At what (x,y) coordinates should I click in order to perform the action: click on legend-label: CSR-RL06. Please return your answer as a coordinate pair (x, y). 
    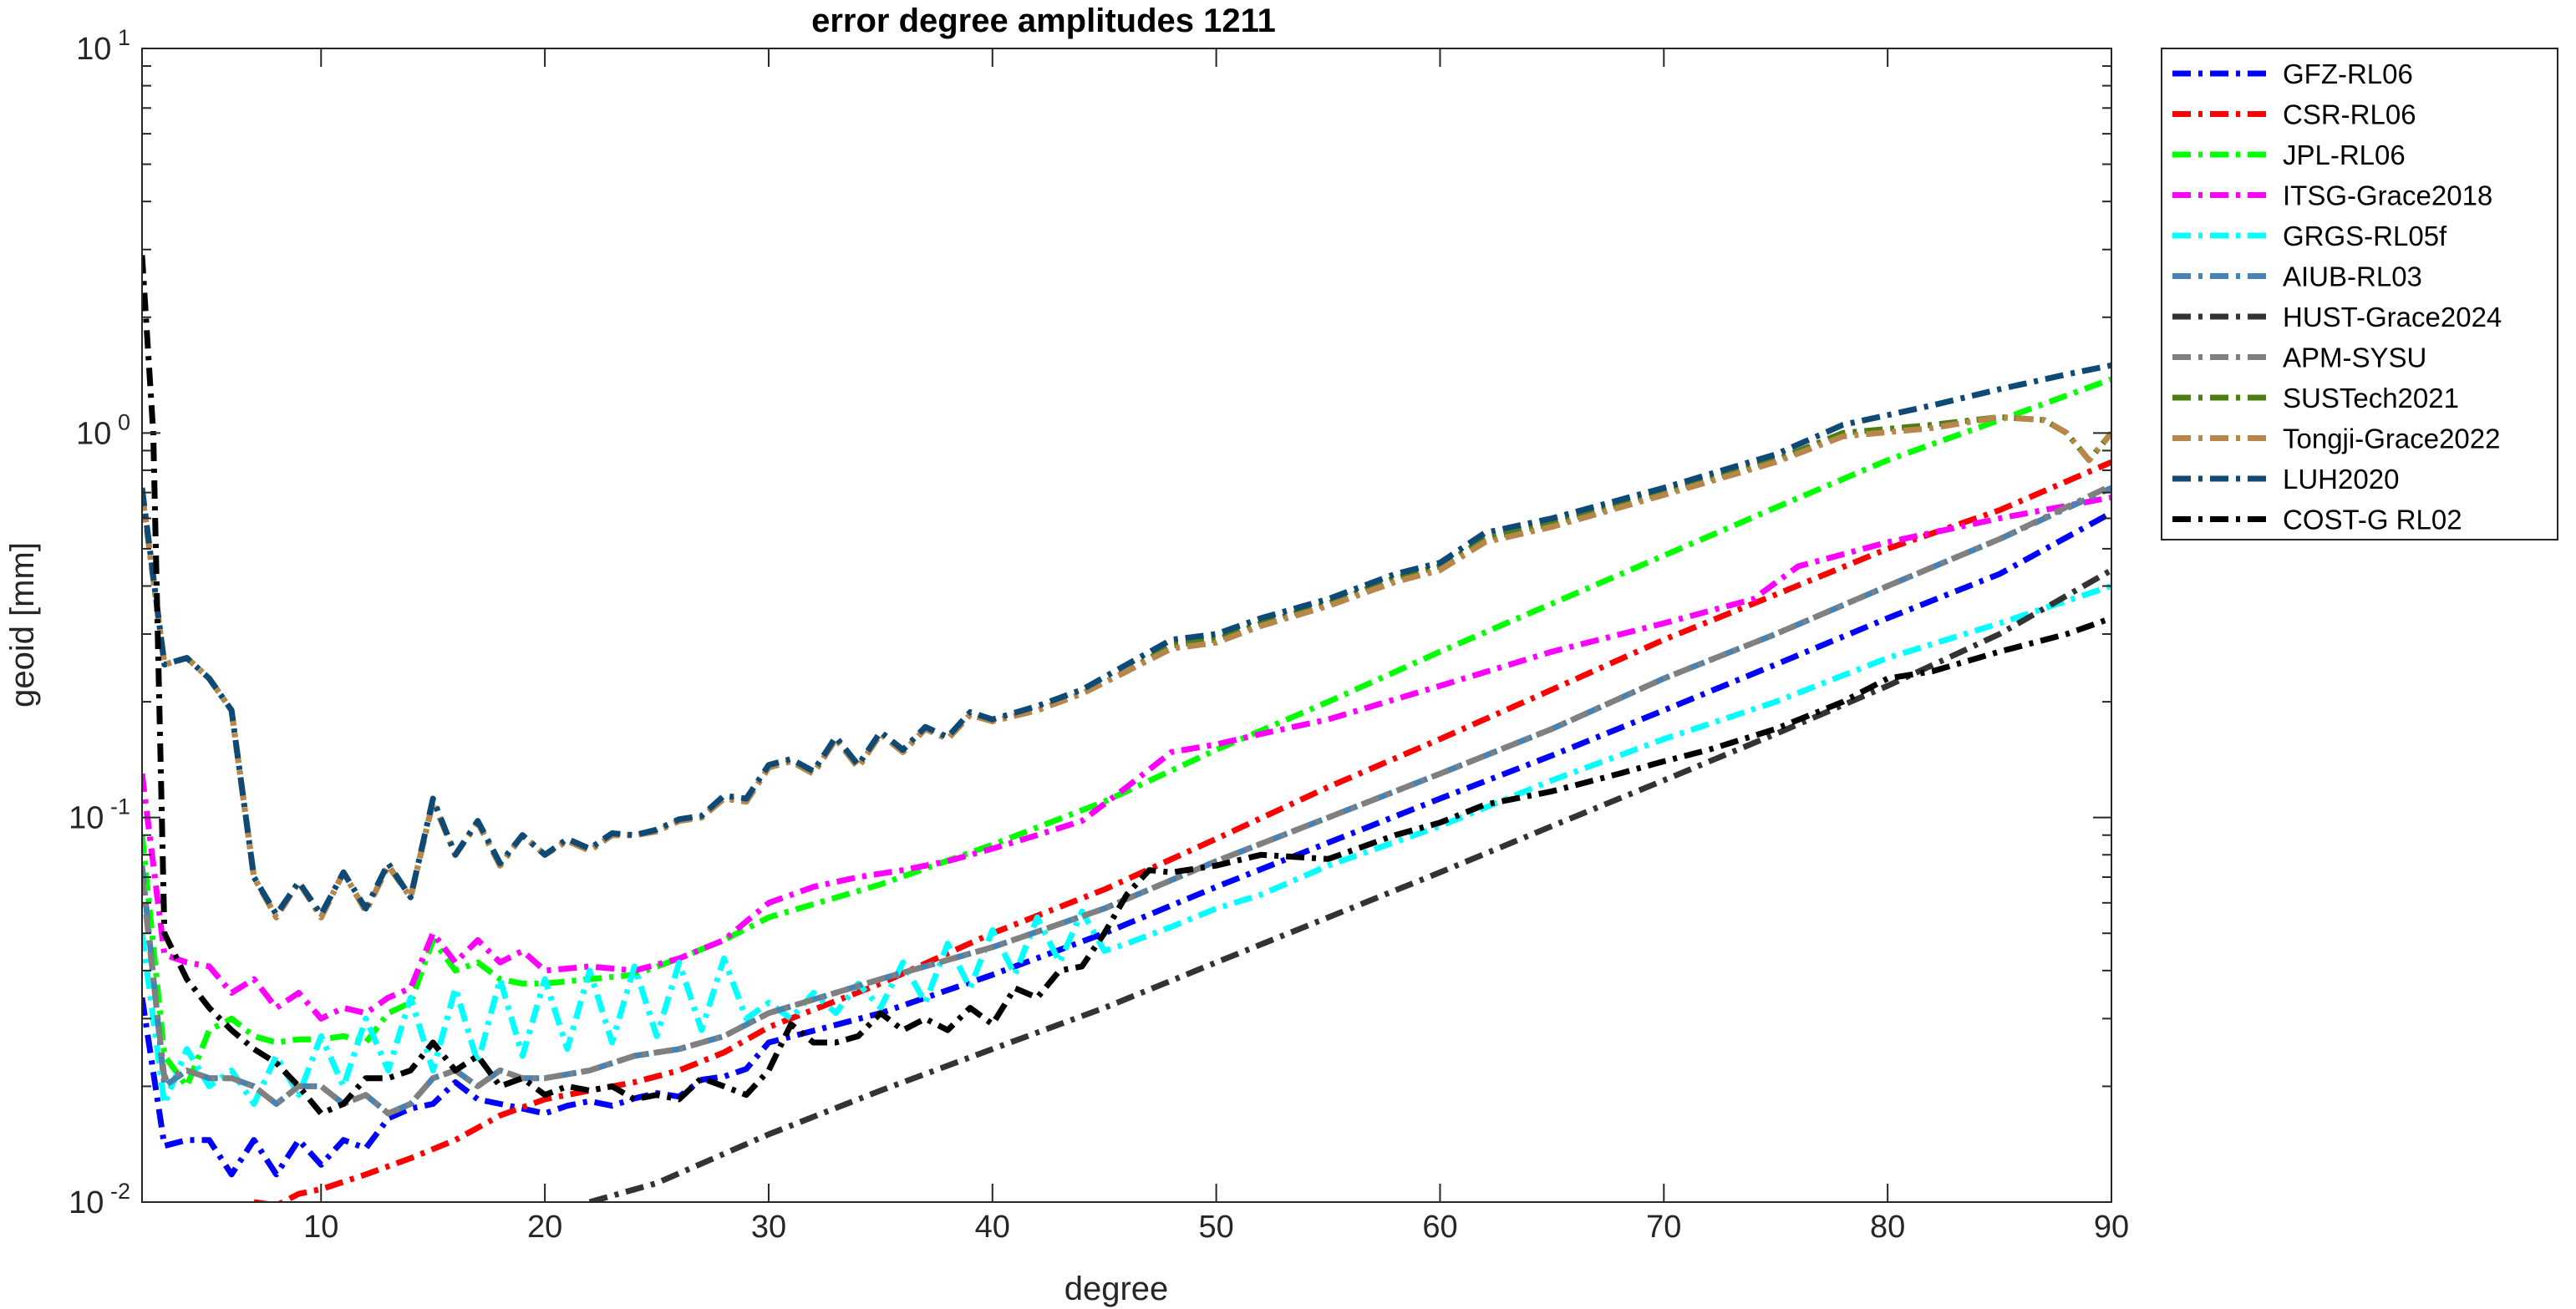
    Looking at the image, I should click on (2349, 114).